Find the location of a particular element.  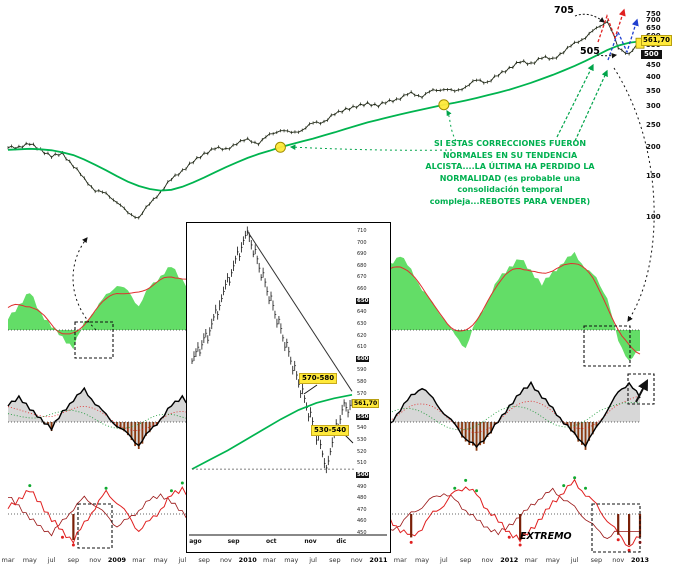

inset-y-axis-label: 670 is located at coordinates (362, 277).